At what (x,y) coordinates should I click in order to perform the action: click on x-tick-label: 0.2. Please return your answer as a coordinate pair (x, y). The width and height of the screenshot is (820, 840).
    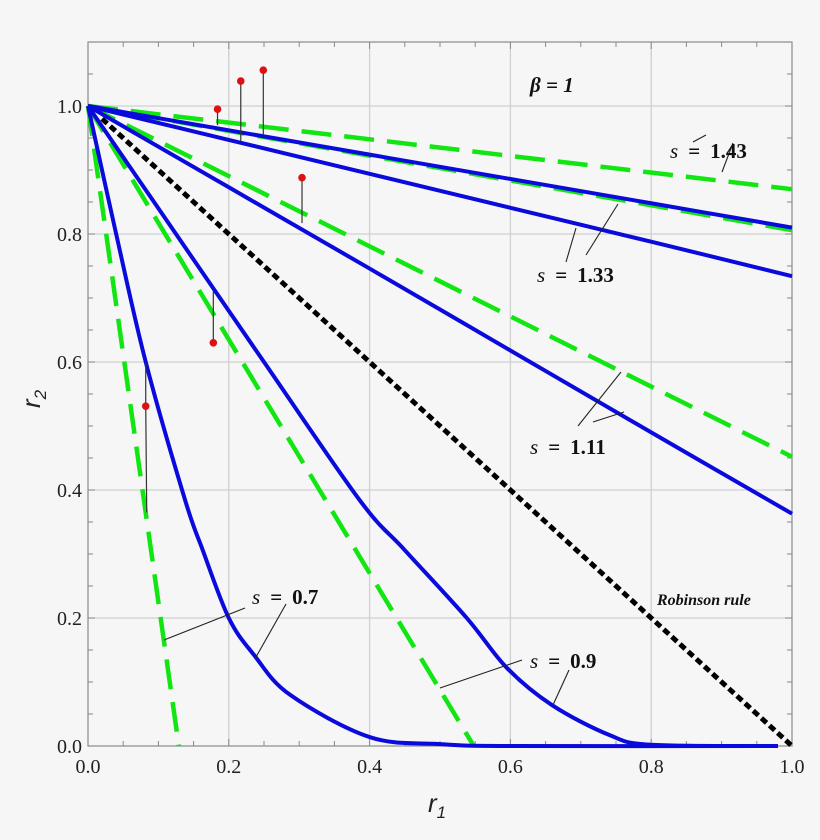
    Looking at the image, I should click on (228, 767).